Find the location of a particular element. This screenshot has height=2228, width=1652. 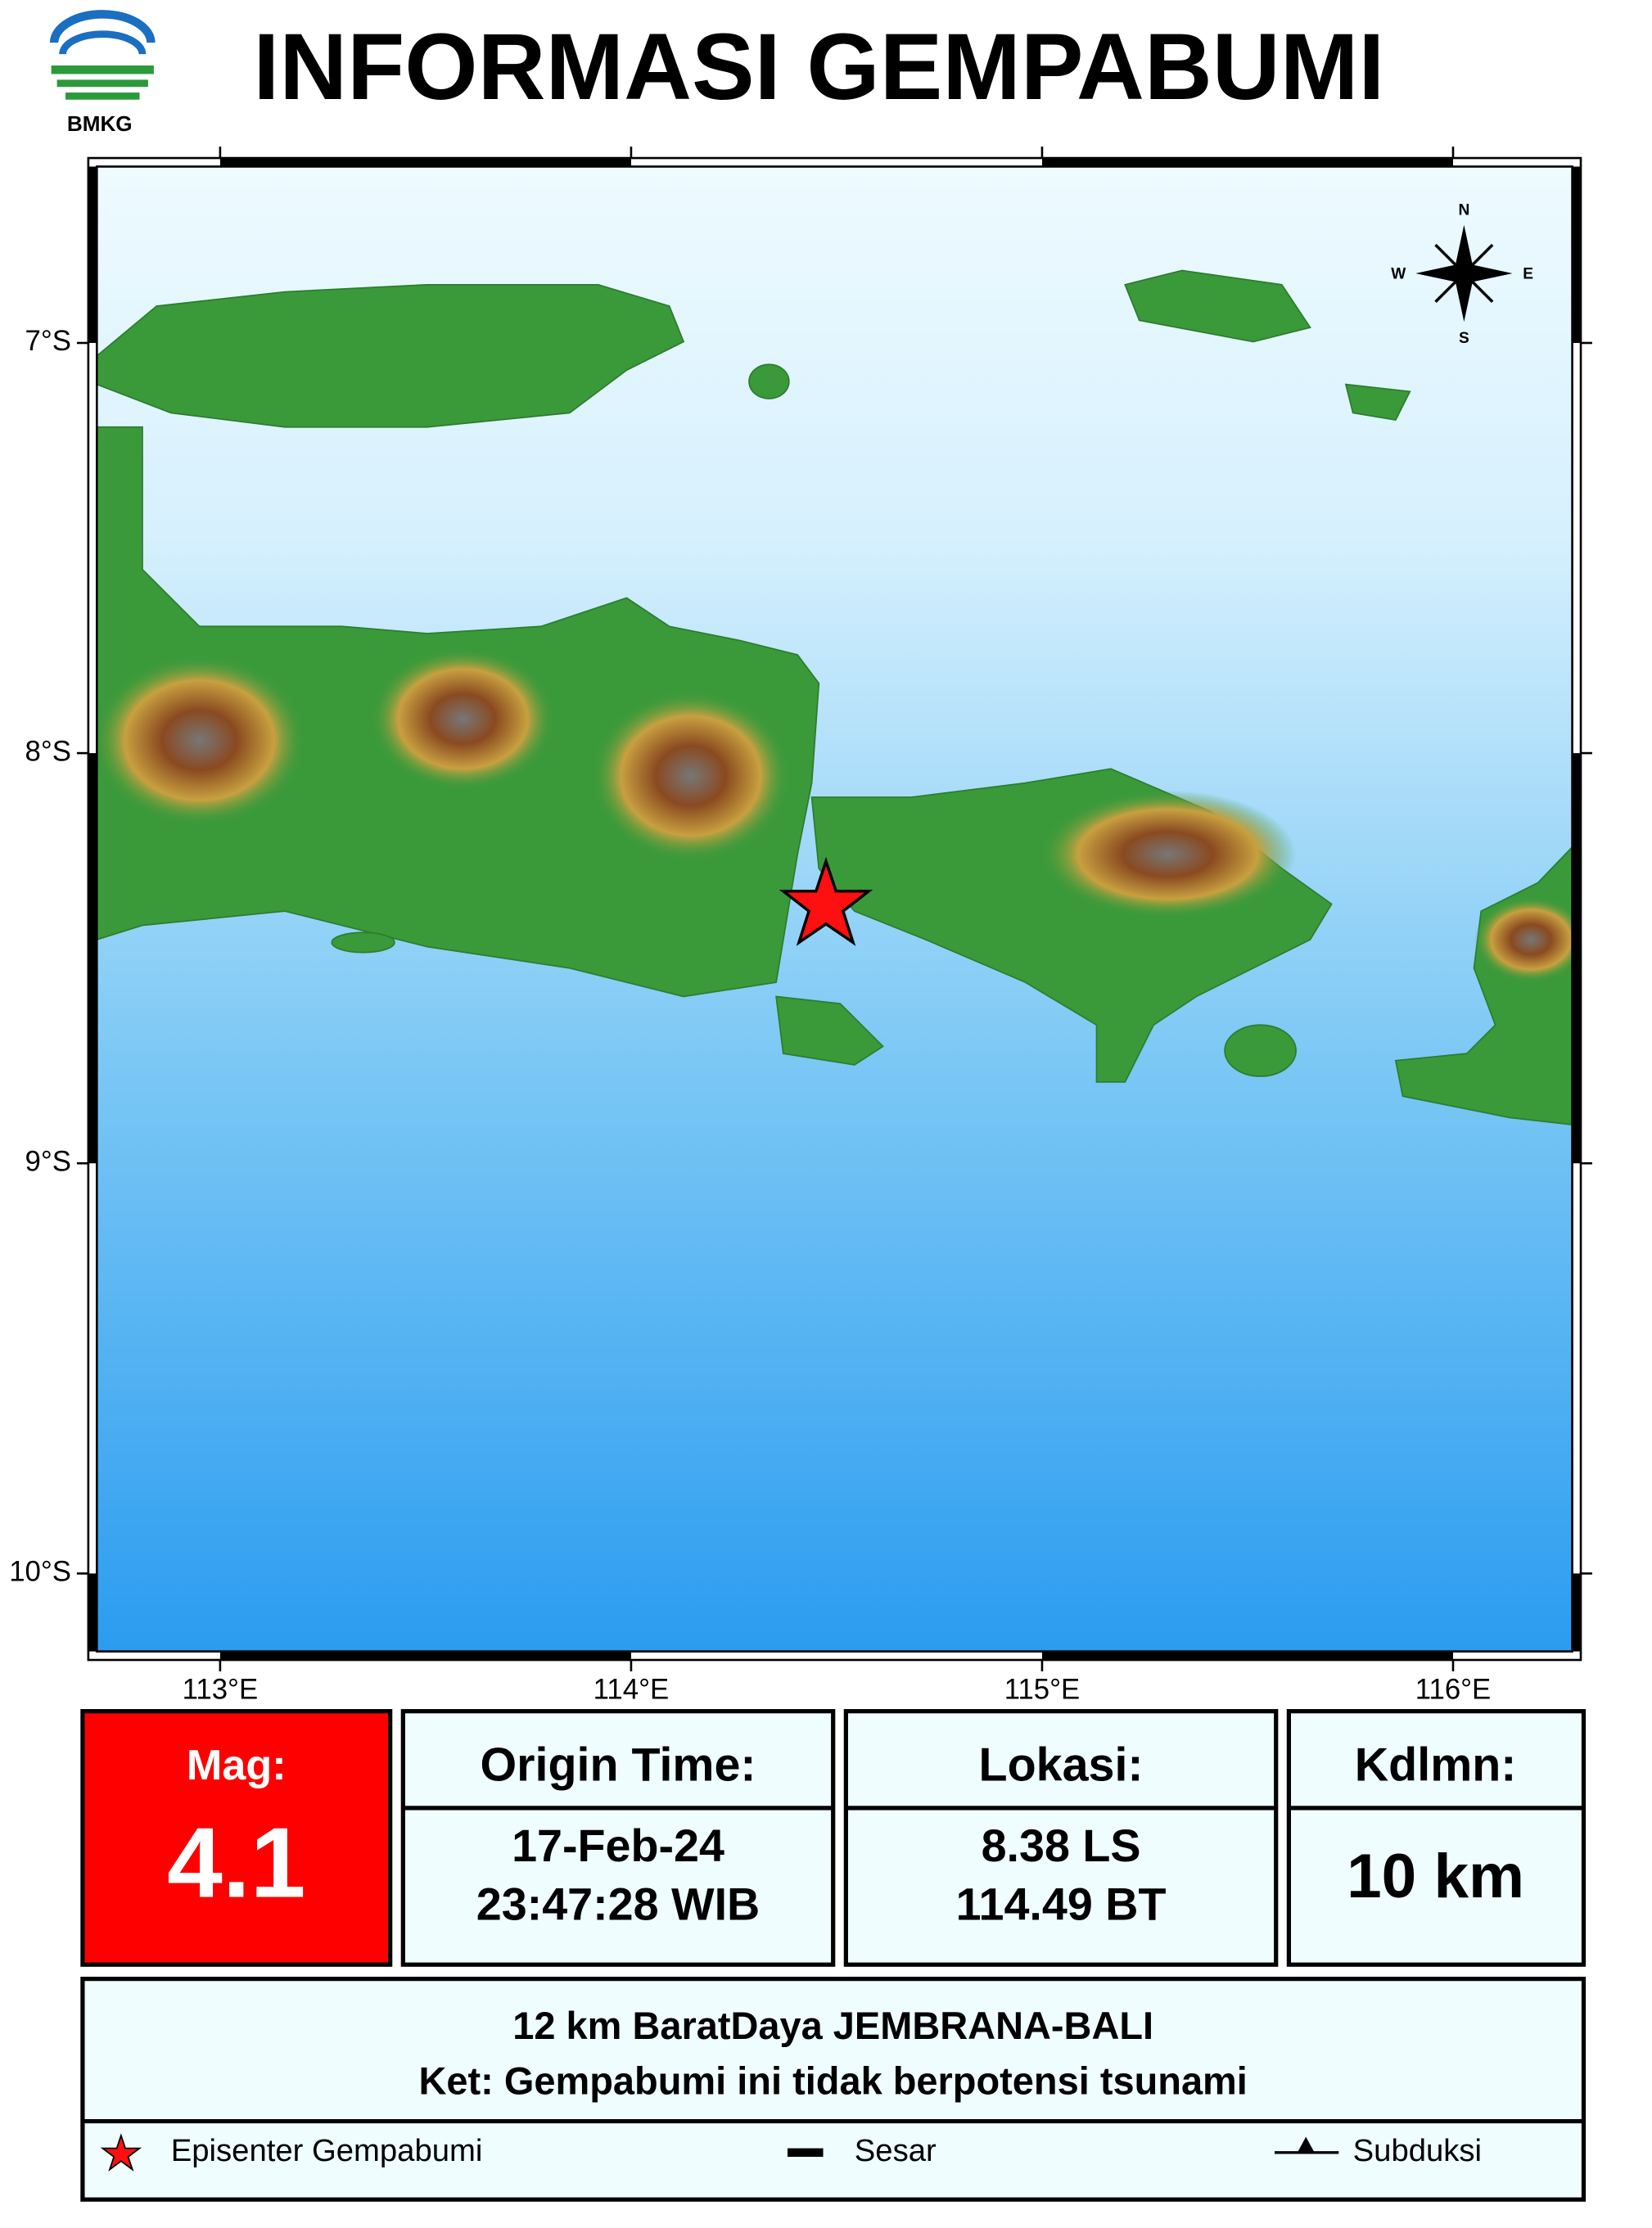

y-tick-label: 7°S is located at coordinates (48, 341).